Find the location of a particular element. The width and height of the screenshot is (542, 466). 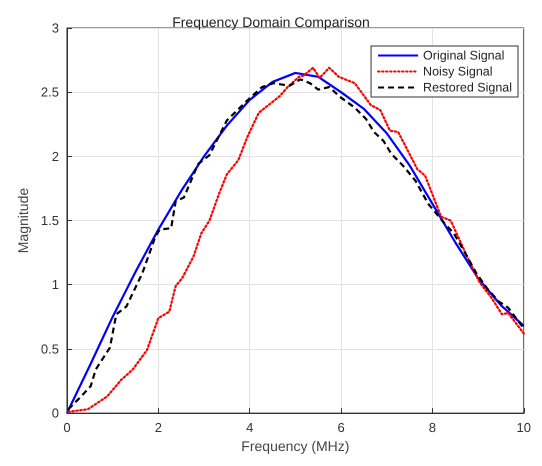

x-tick-label: 0 is located at coordinates (67, 428).